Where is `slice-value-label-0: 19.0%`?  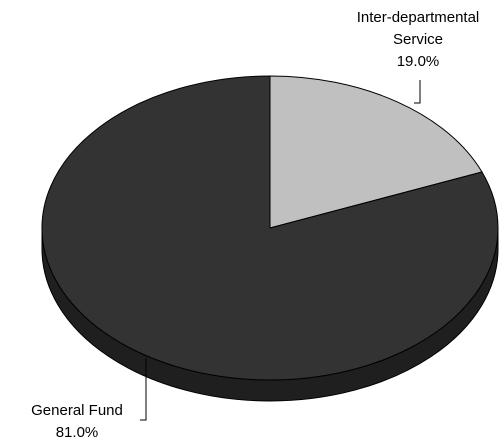
slice-value-label-0: 19.0% is located at coordinates (418, 61).